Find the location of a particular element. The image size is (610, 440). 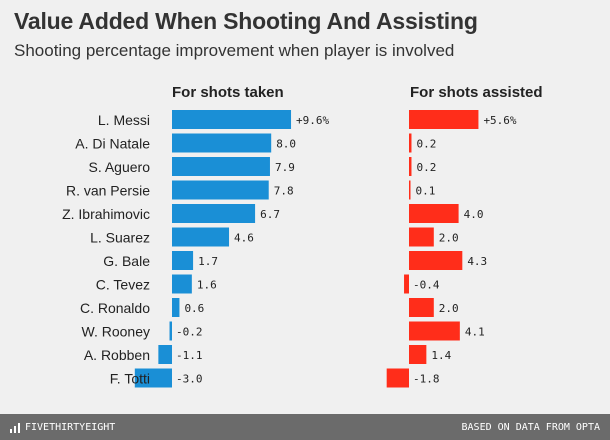

data-label-1-4: 4.0 is located at coordinates (474, 214).